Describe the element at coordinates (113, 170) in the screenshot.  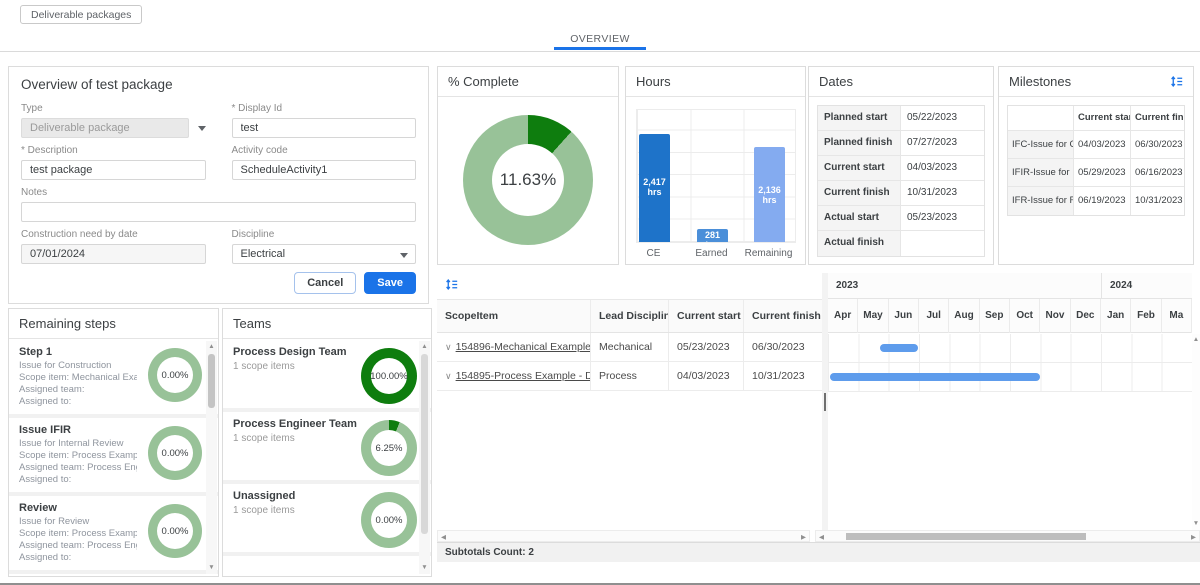
I see `description-input` at that location.